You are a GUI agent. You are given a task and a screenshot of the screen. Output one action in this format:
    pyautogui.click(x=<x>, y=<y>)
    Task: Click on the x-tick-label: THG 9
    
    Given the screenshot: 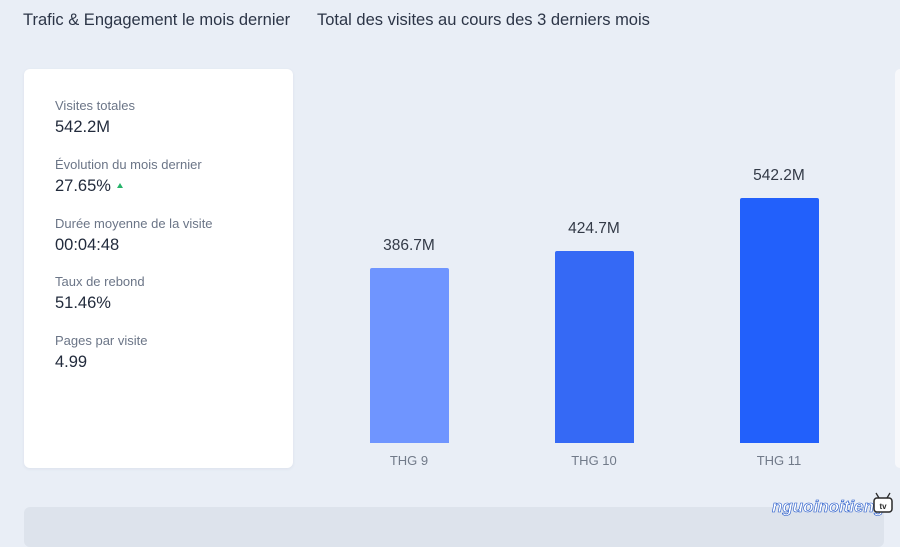 What is the action you would take?
    pyautogui.click(x=409, y=460)
    